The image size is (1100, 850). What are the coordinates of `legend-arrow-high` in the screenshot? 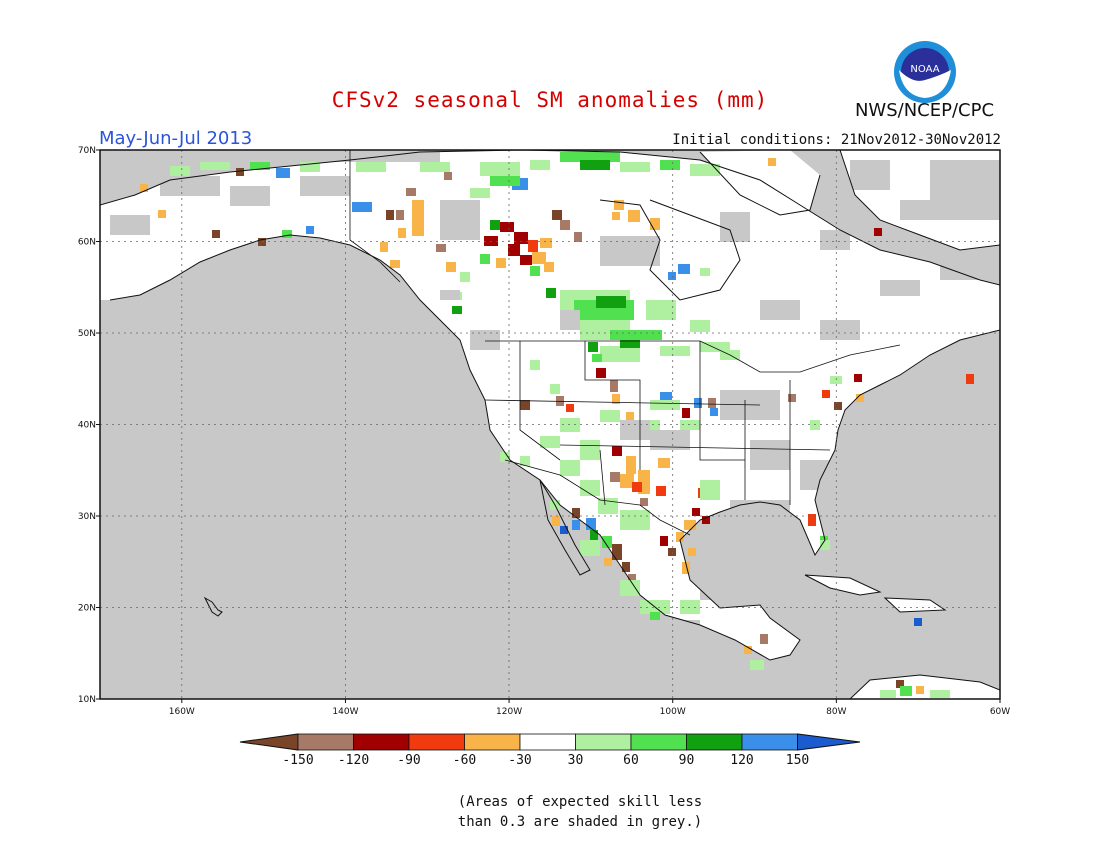 It's located at (829, 742).